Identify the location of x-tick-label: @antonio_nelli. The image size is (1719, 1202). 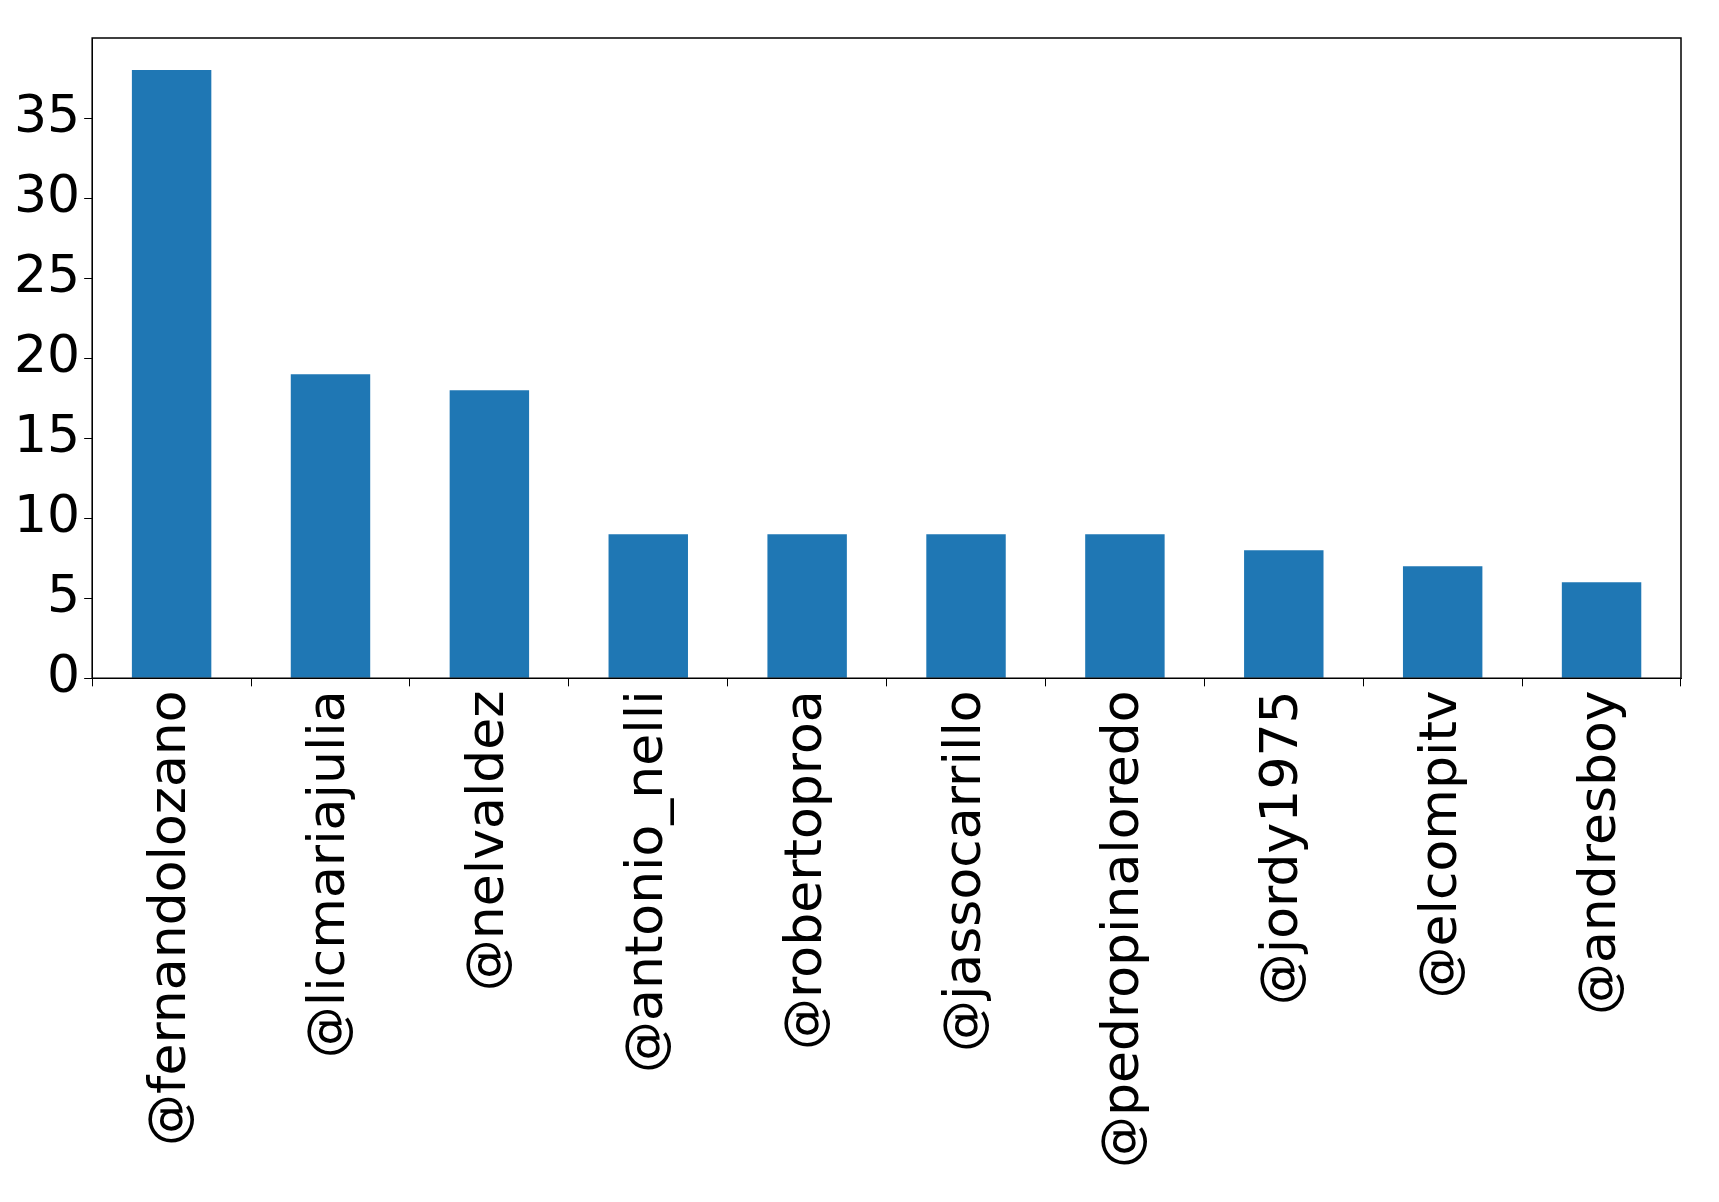
(643, 881).